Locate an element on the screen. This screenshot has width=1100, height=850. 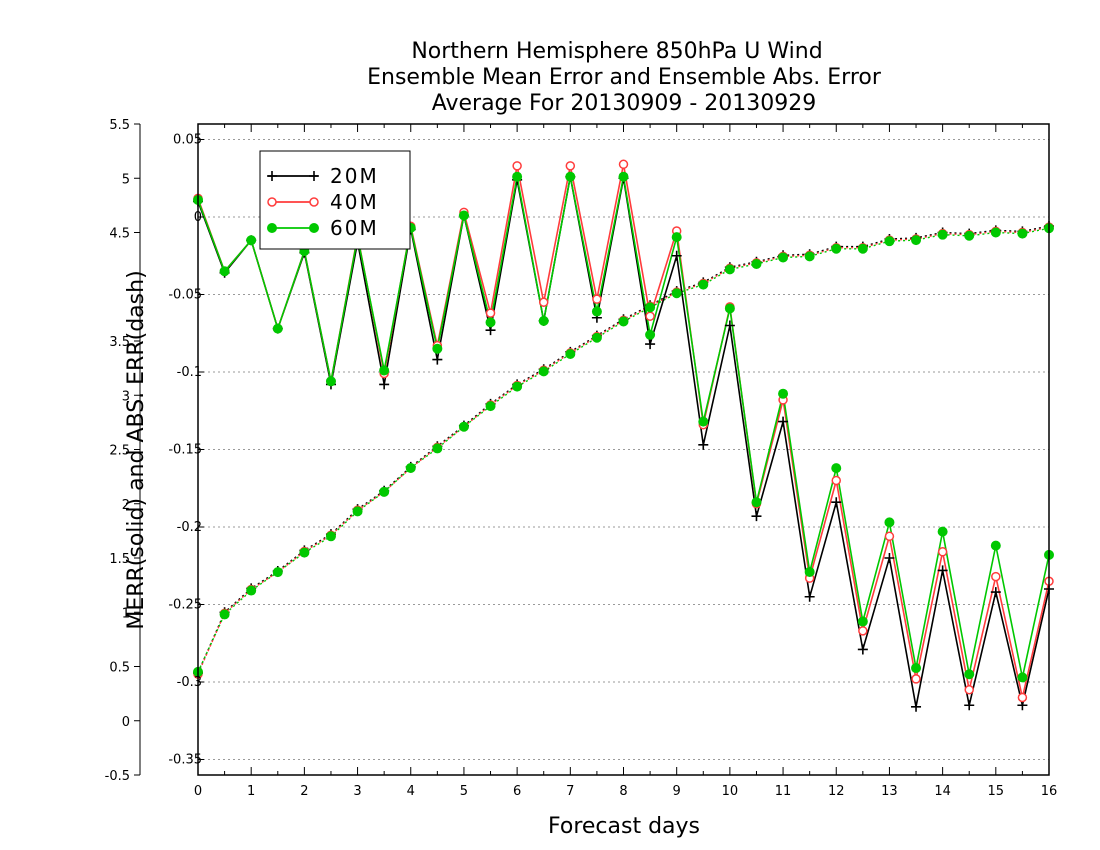
y-abs-tick-label: 0.5 is located at coordinates (119, 668).